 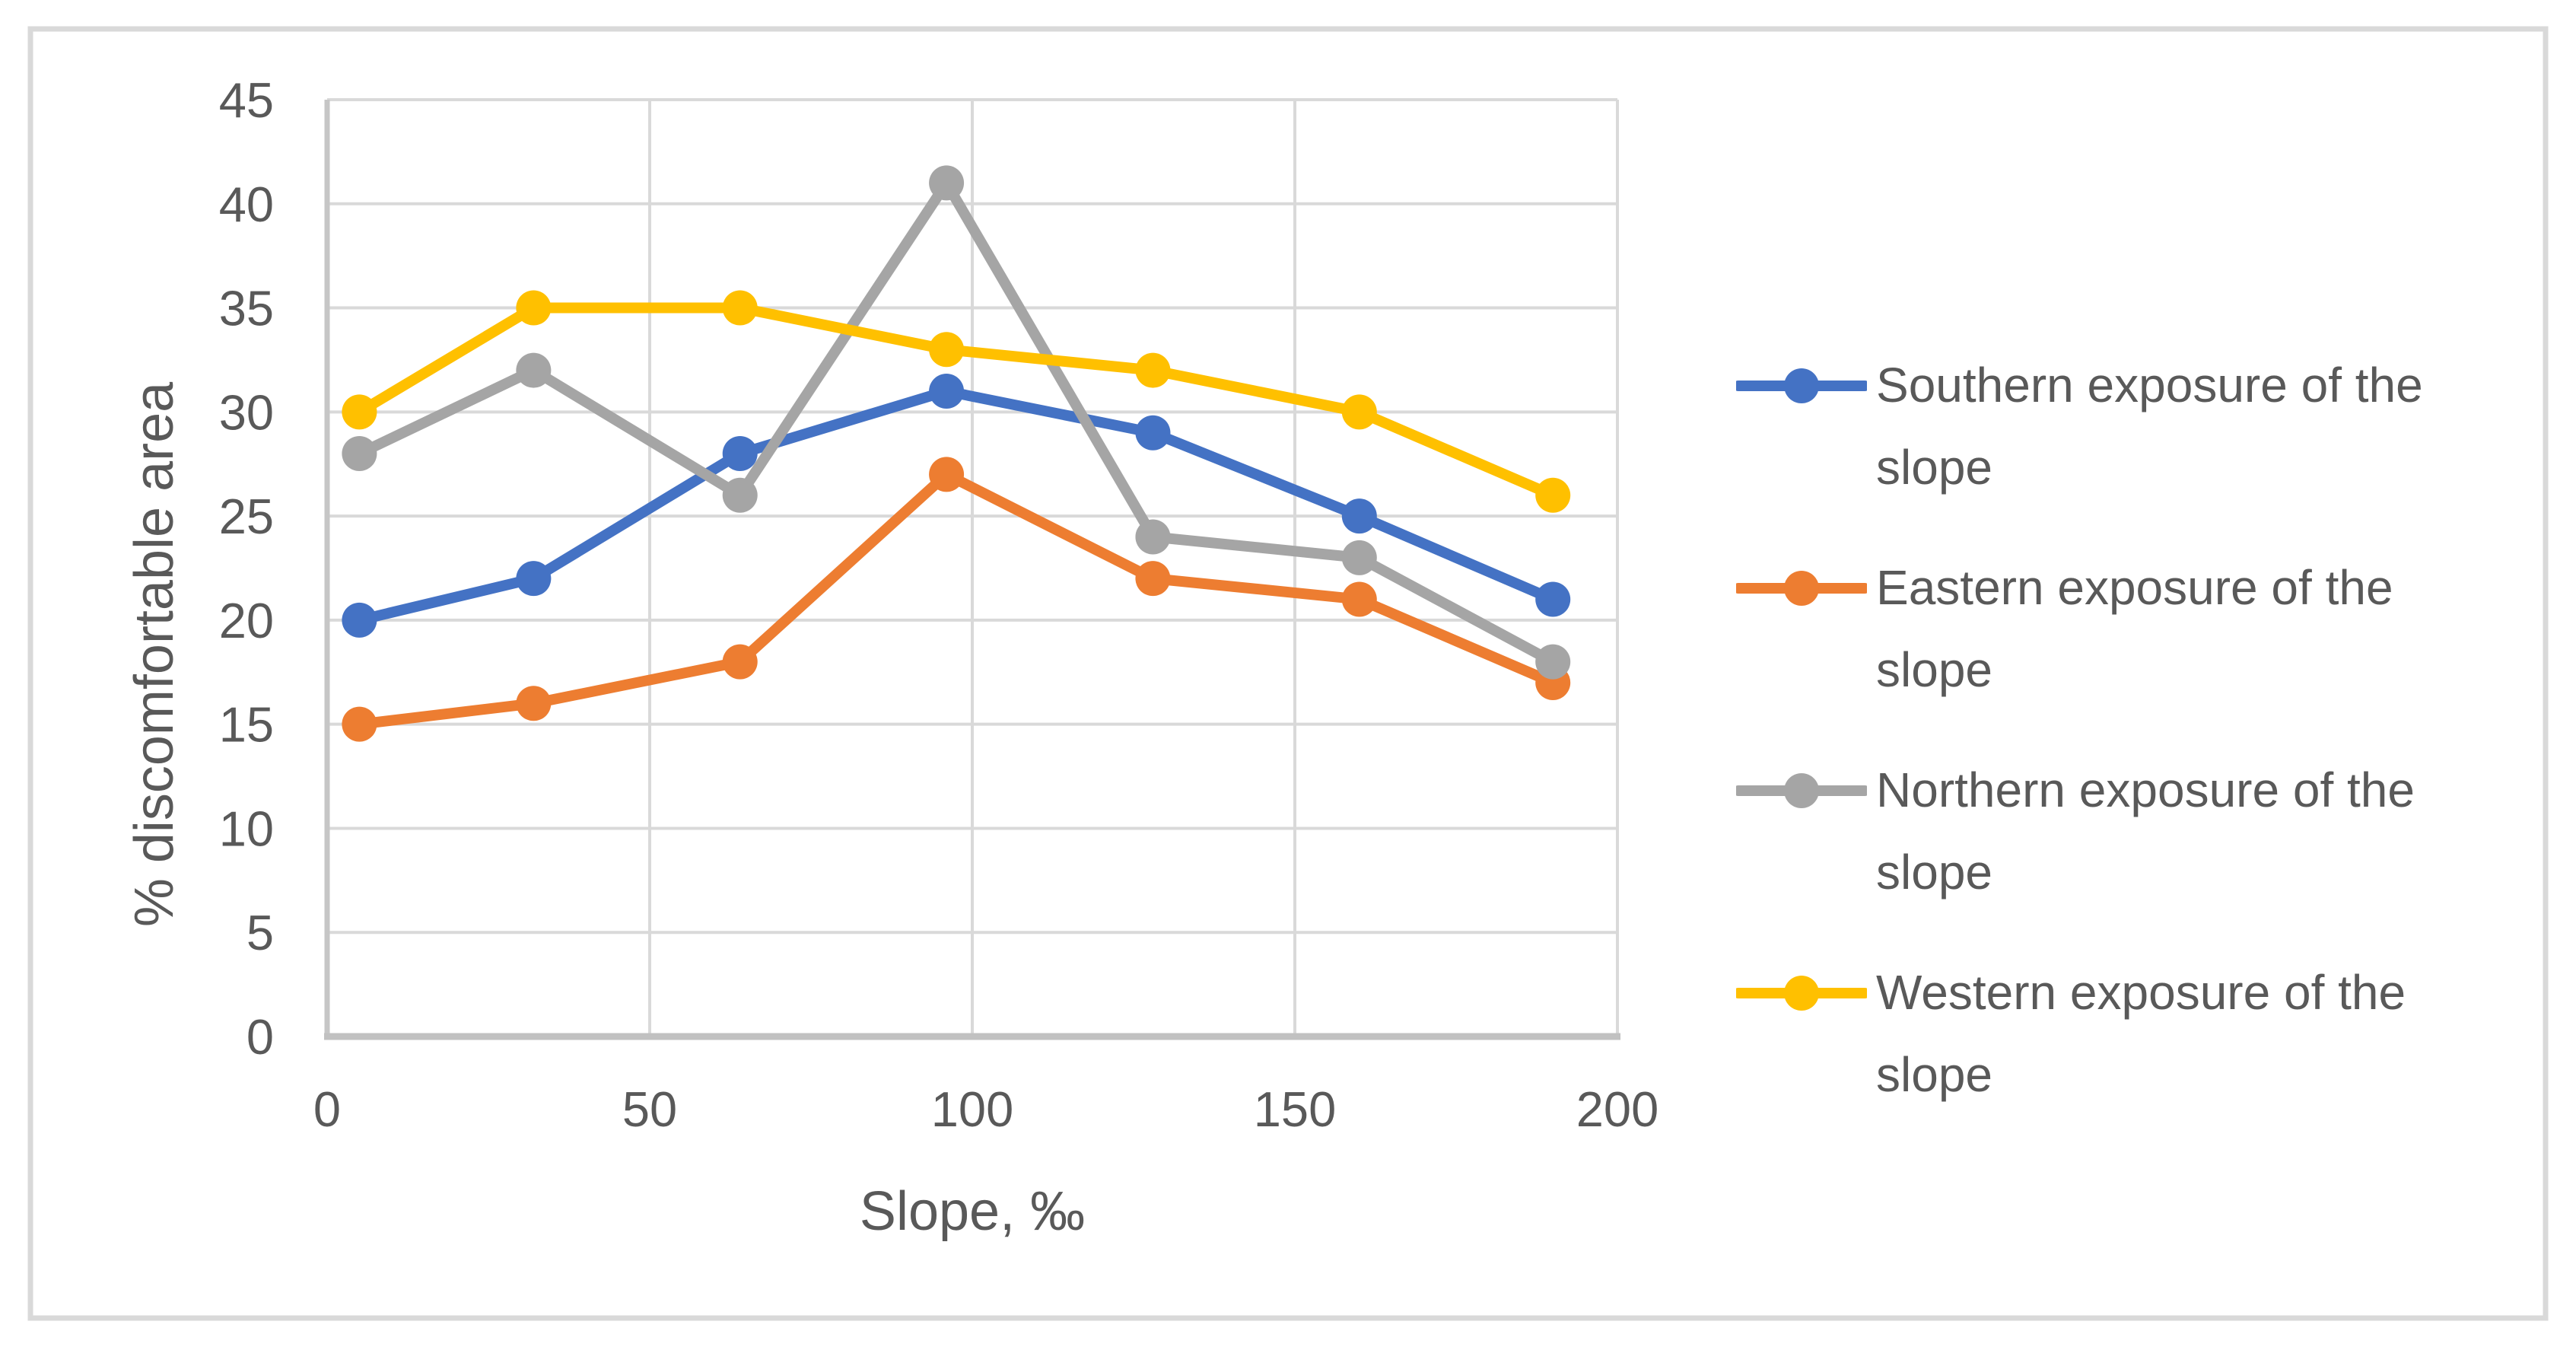 I want to click on series-eastern, so click(x=957, y=599).